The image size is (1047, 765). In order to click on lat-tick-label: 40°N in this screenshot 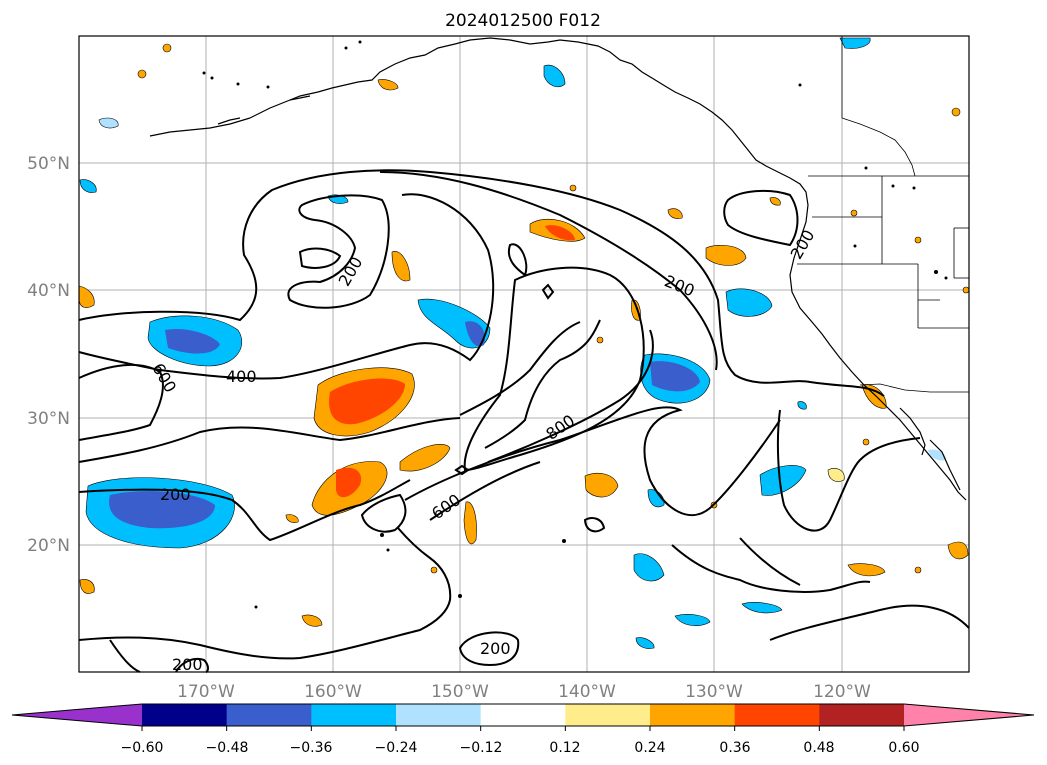, I will do `click(48, 291)`.